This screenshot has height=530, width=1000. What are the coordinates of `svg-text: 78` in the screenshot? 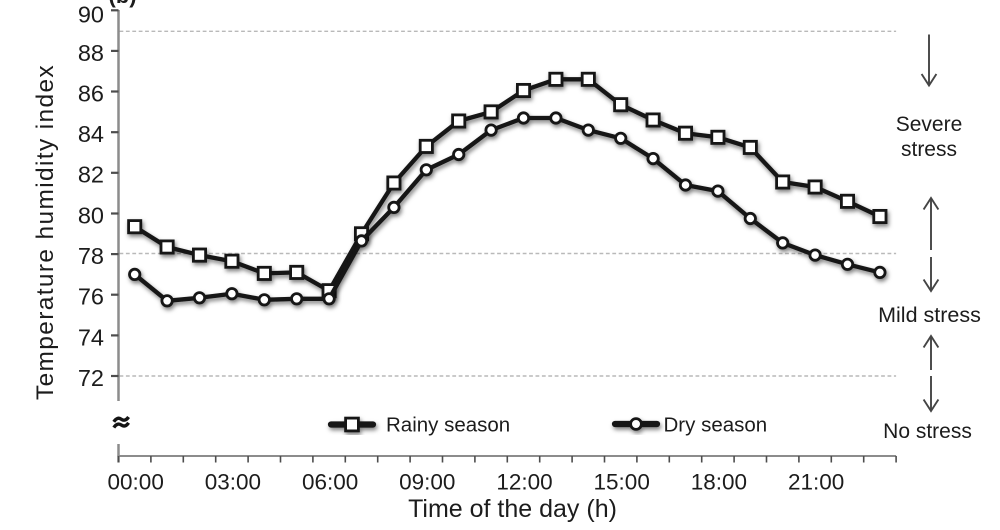 It's located at (91, 256).